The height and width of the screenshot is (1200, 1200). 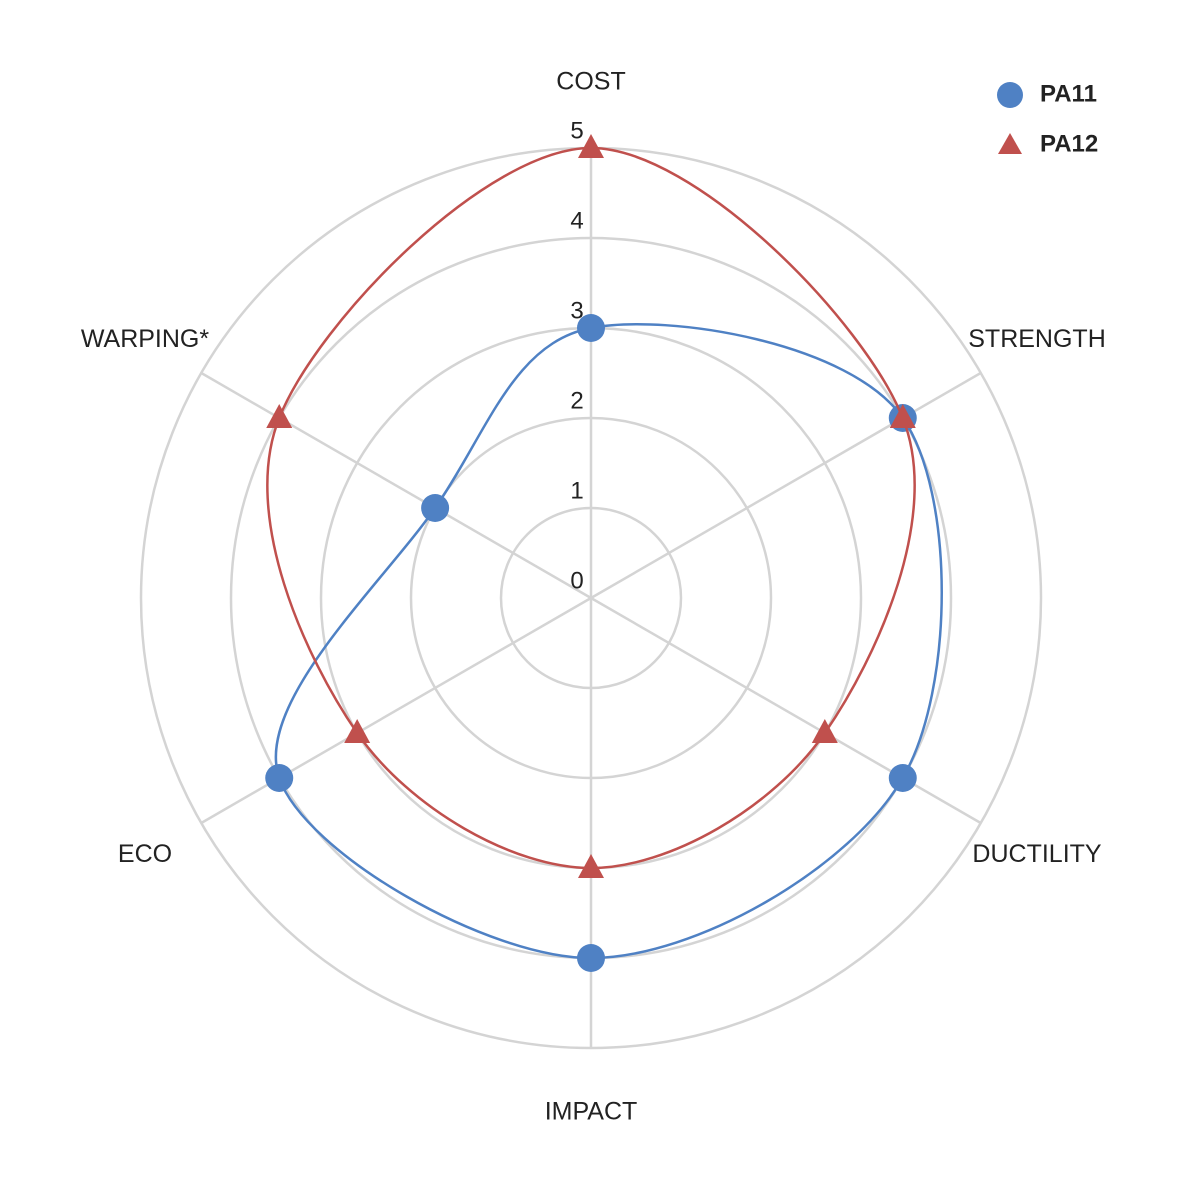 I want to click on tick-label: 2, so click(x=576, y=400).